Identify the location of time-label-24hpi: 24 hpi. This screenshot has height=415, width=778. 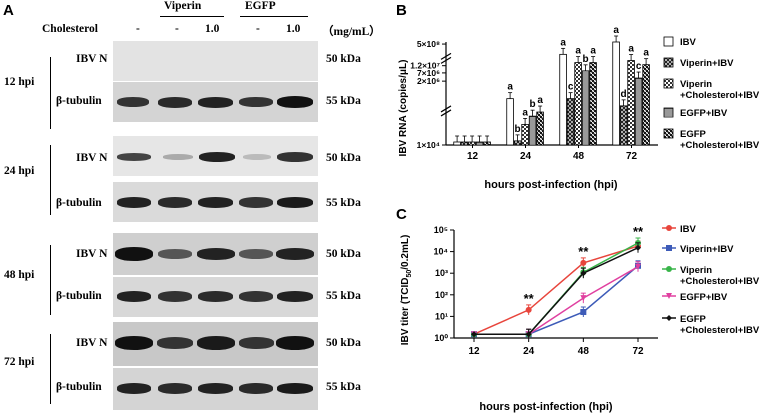
(19, 171).